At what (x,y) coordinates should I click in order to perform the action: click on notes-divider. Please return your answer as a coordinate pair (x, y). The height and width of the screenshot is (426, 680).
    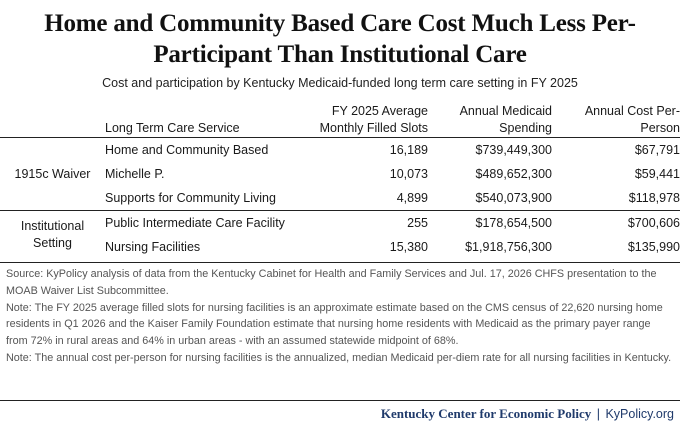
    Looking at the image, I should click on (340, 262).